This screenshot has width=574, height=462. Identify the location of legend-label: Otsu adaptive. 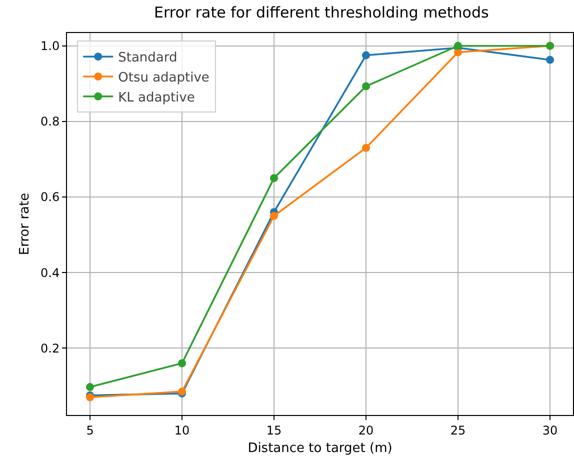
(164, 78).